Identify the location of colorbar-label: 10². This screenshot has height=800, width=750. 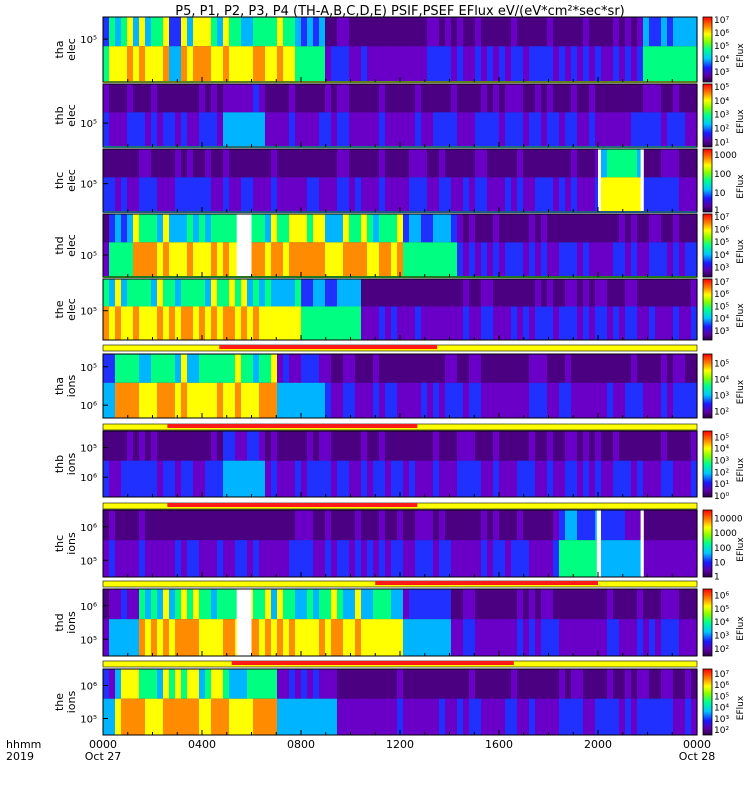
(721, 731).